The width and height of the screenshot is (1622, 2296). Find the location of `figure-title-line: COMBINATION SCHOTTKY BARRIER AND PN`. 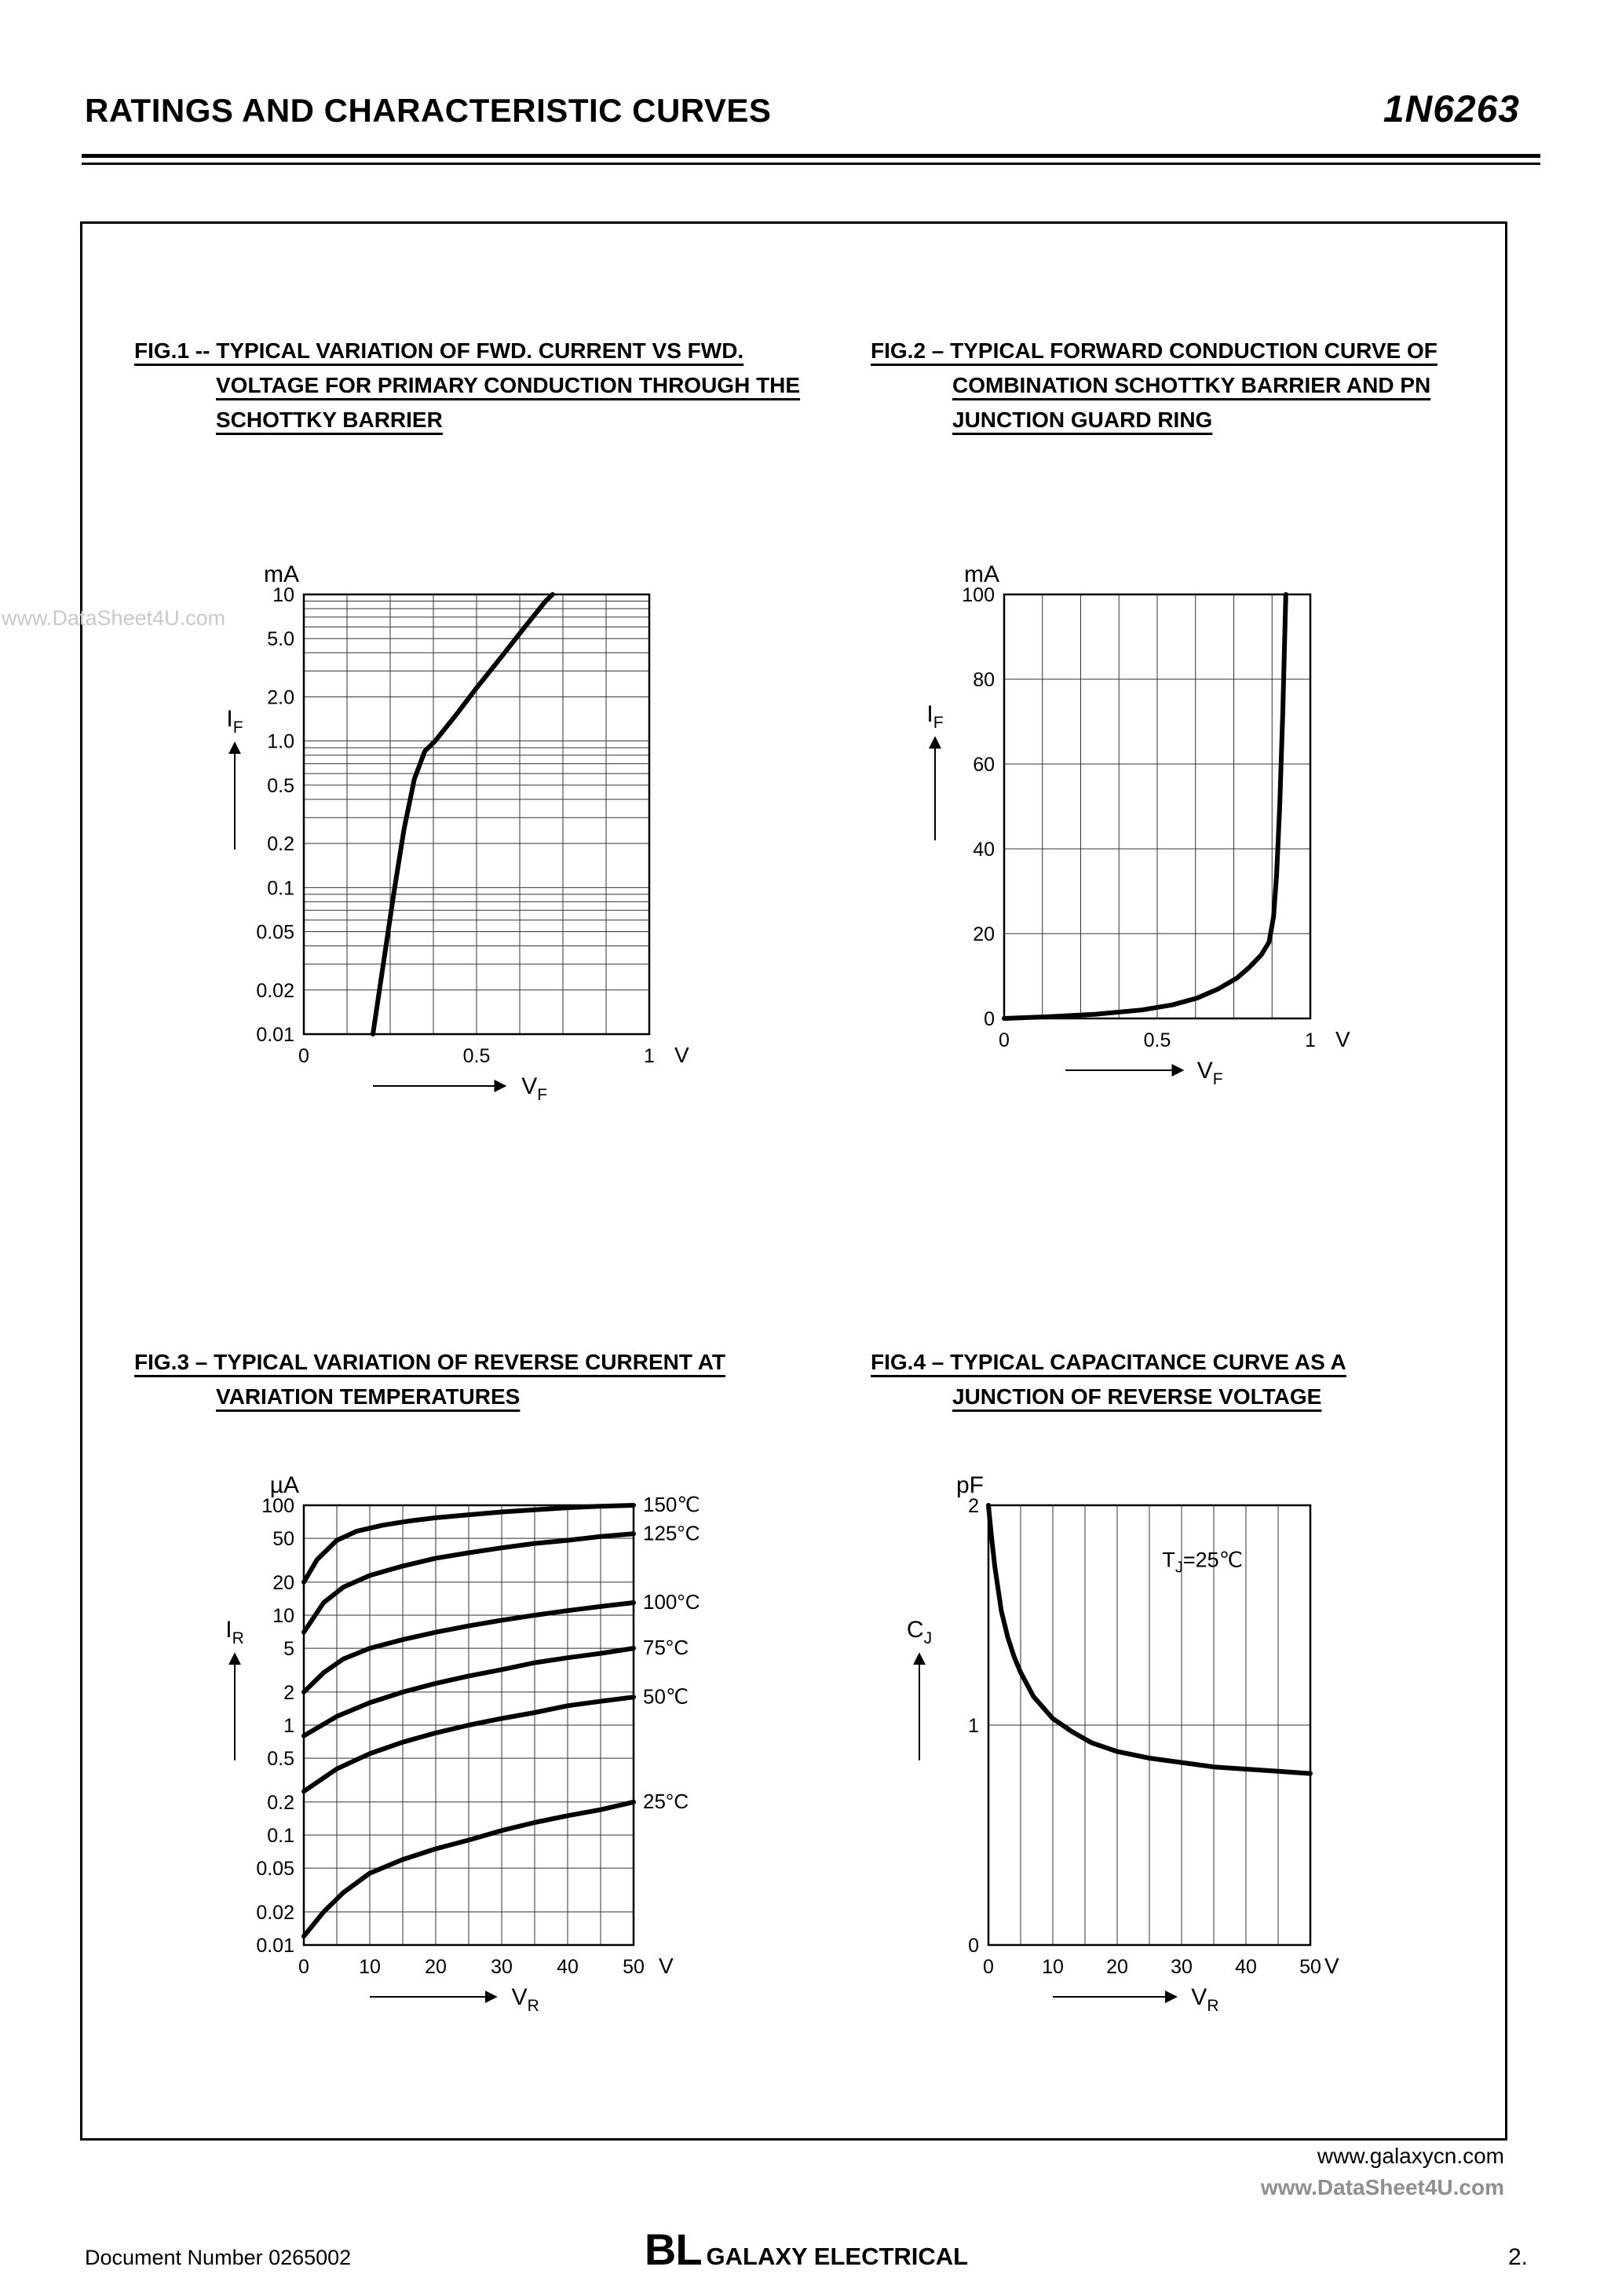

figure-title-line: COMBINATION SCHOTTKY BARRIER AND PN is located at coordinates (1191, 385).